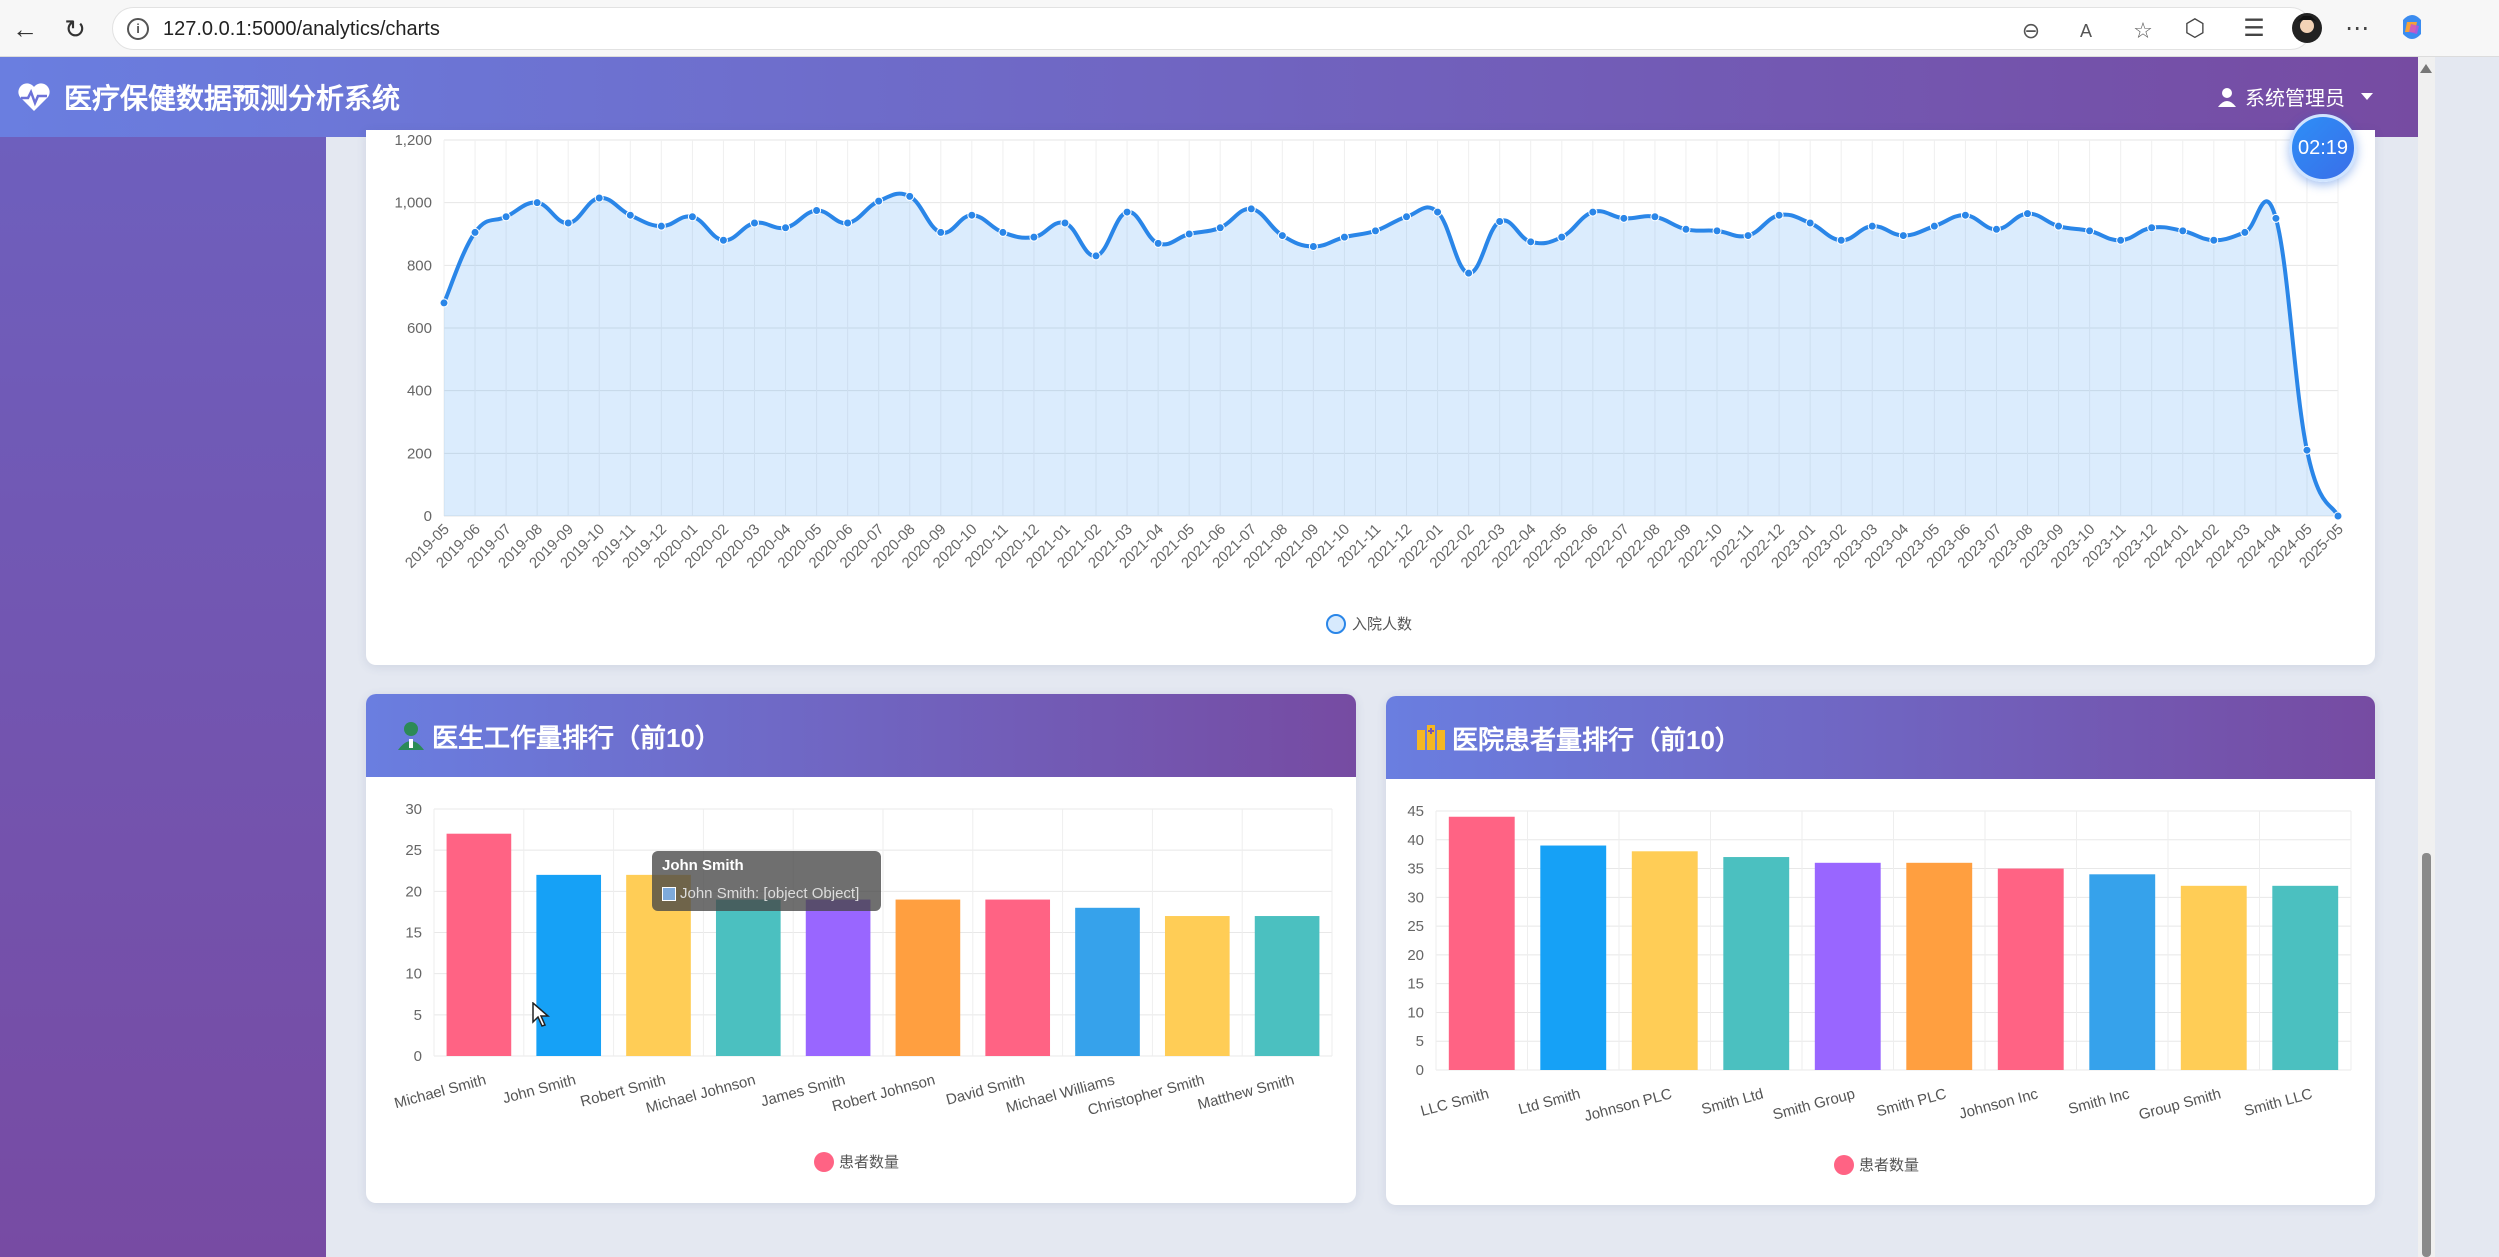  What do you see at coordinates (669, 894) in the screenshot?
I see `tooltip-swatch` at bounding box center [669, 894].